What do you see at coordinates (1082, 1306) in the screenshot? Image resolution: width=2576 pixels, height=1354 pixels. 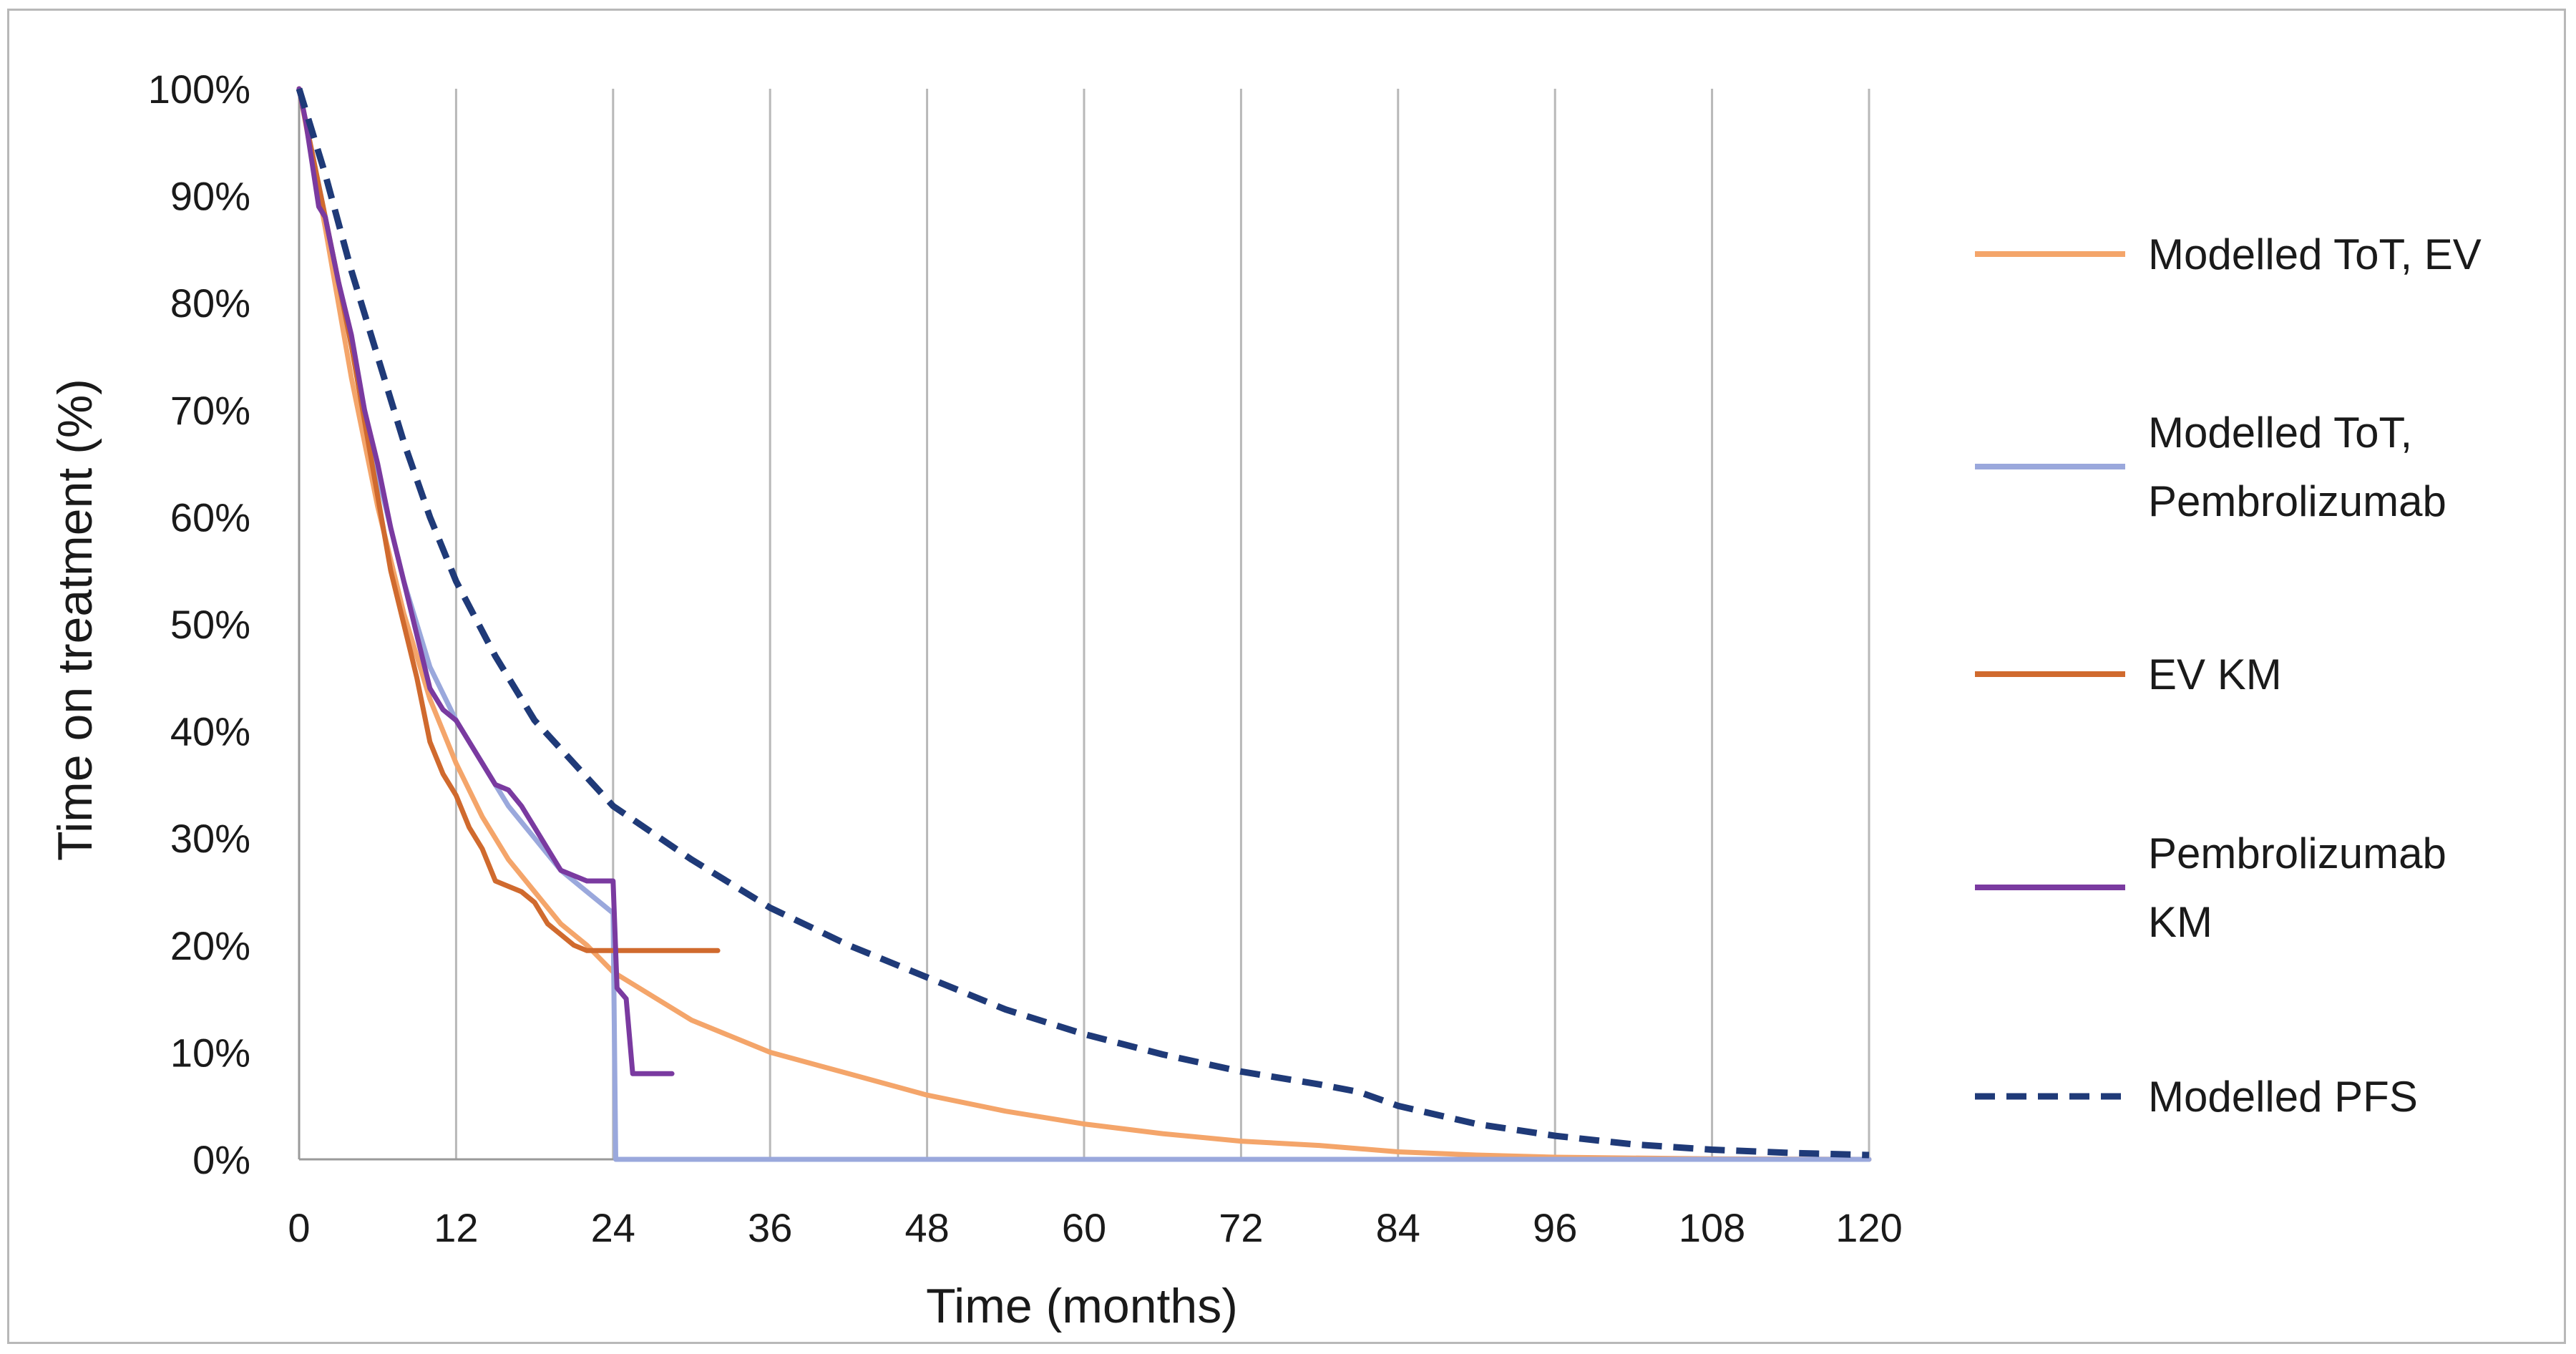 I see `x-axis-title: Time (months)` at bounding box center [1082, 1306].